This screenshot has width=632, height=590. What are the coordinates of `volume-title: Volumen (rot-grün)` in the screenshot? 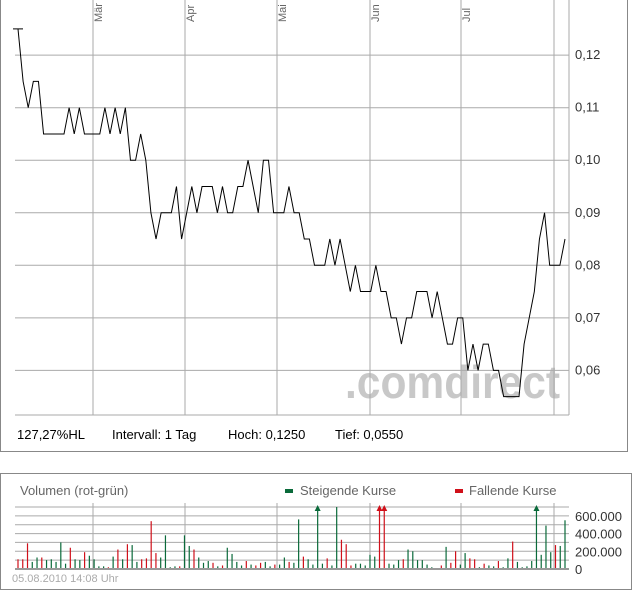 It's located at (74, 490).